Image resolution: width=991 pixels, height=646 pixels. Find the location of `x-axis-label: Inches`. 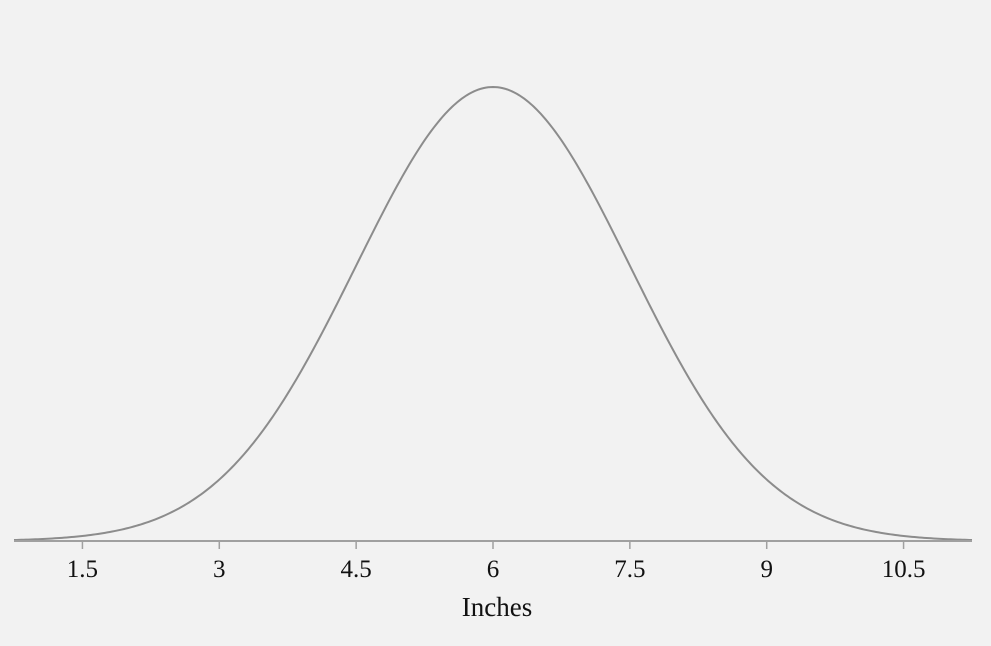

x-axis-label: Inches is located at coordinates (497, 607).